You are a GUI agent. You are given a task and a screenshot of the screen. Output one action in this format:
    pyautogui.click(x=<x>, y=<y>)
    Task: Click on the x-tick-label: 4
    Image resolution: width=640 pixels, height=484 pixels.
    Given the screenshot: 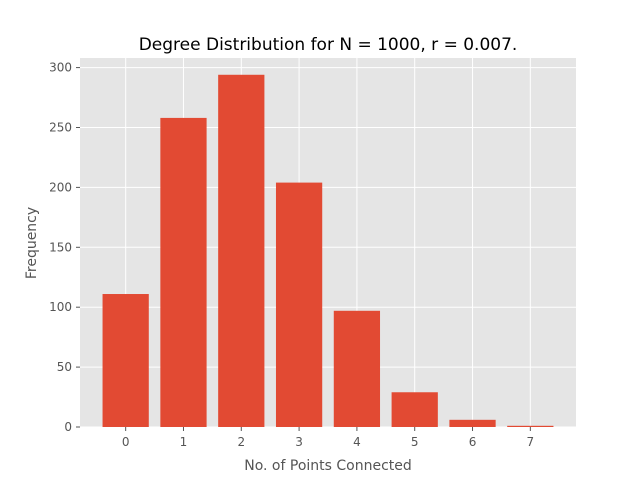 What is the action you would take?
    pyautogui.click(x=357, y=442)
    